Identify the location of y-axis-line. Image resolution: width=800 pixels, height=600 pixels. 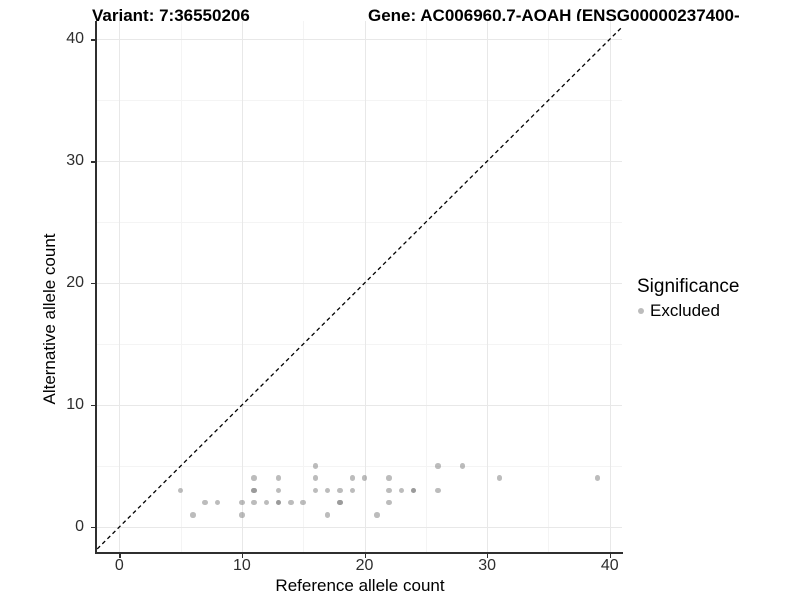
(96, 287).